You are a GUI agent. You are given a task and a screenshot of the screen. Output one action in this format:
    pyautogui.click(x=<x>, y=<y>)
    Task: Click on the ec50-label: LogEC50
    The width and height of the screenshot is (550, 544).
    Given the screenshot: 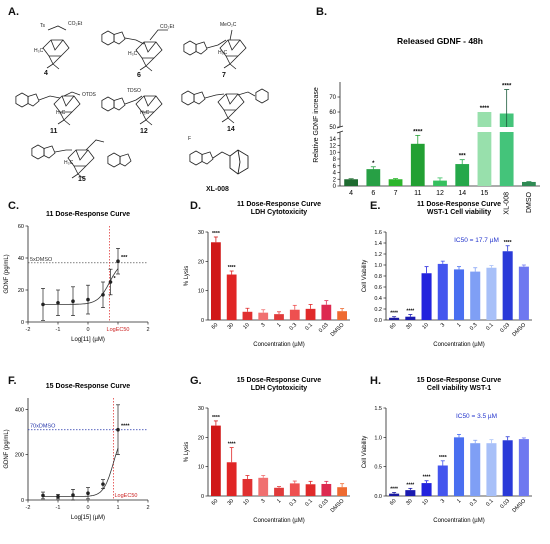 What is the action you would take?
    pyautogui.click(x=126, y=496)
    